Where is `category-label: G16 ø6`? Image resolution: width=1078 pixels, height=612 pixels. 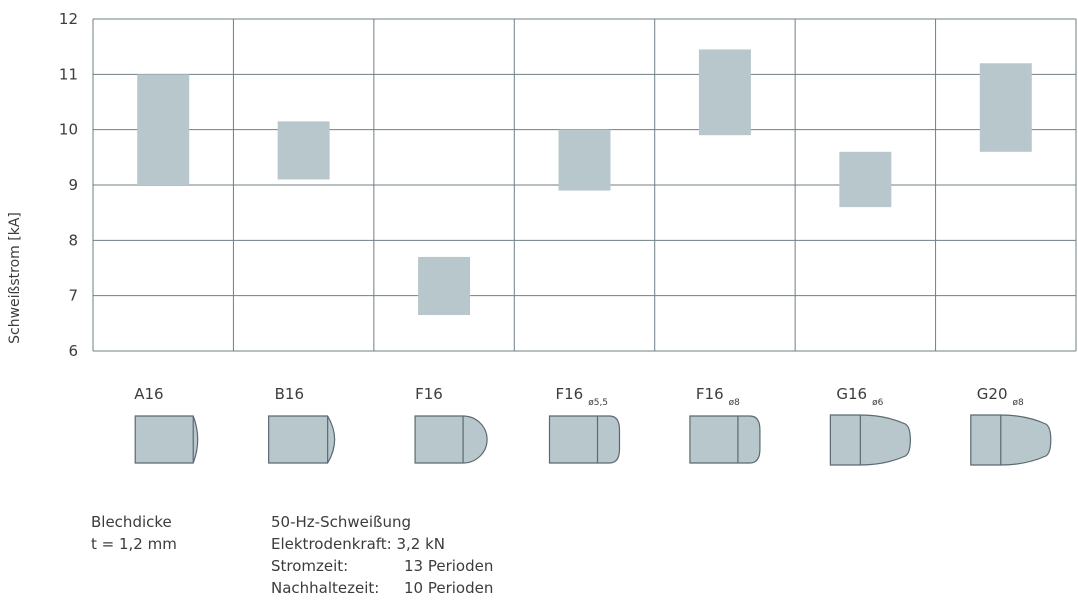 category-label: G16 ø6 is located at coordinates (859, 396).